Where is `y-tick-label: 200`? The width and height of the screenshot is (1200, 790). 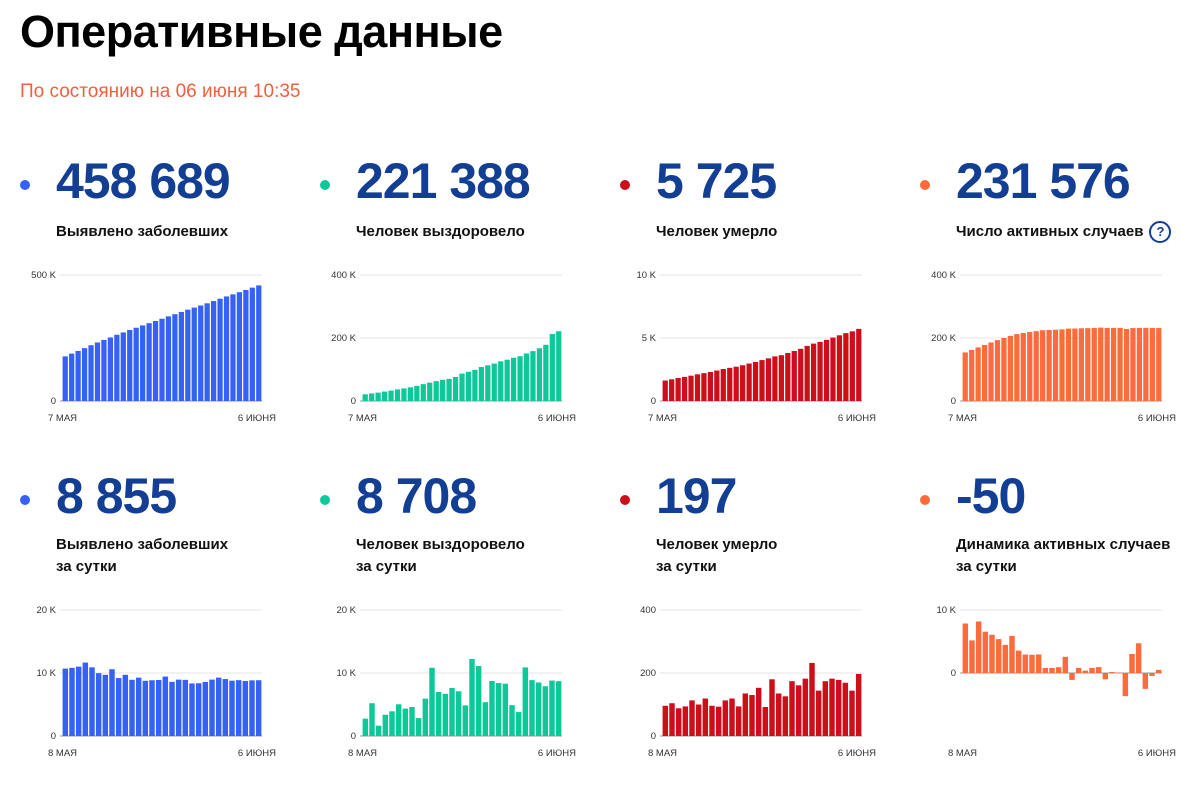 y-tick-label: 200 is located at coordinates (648, 673).